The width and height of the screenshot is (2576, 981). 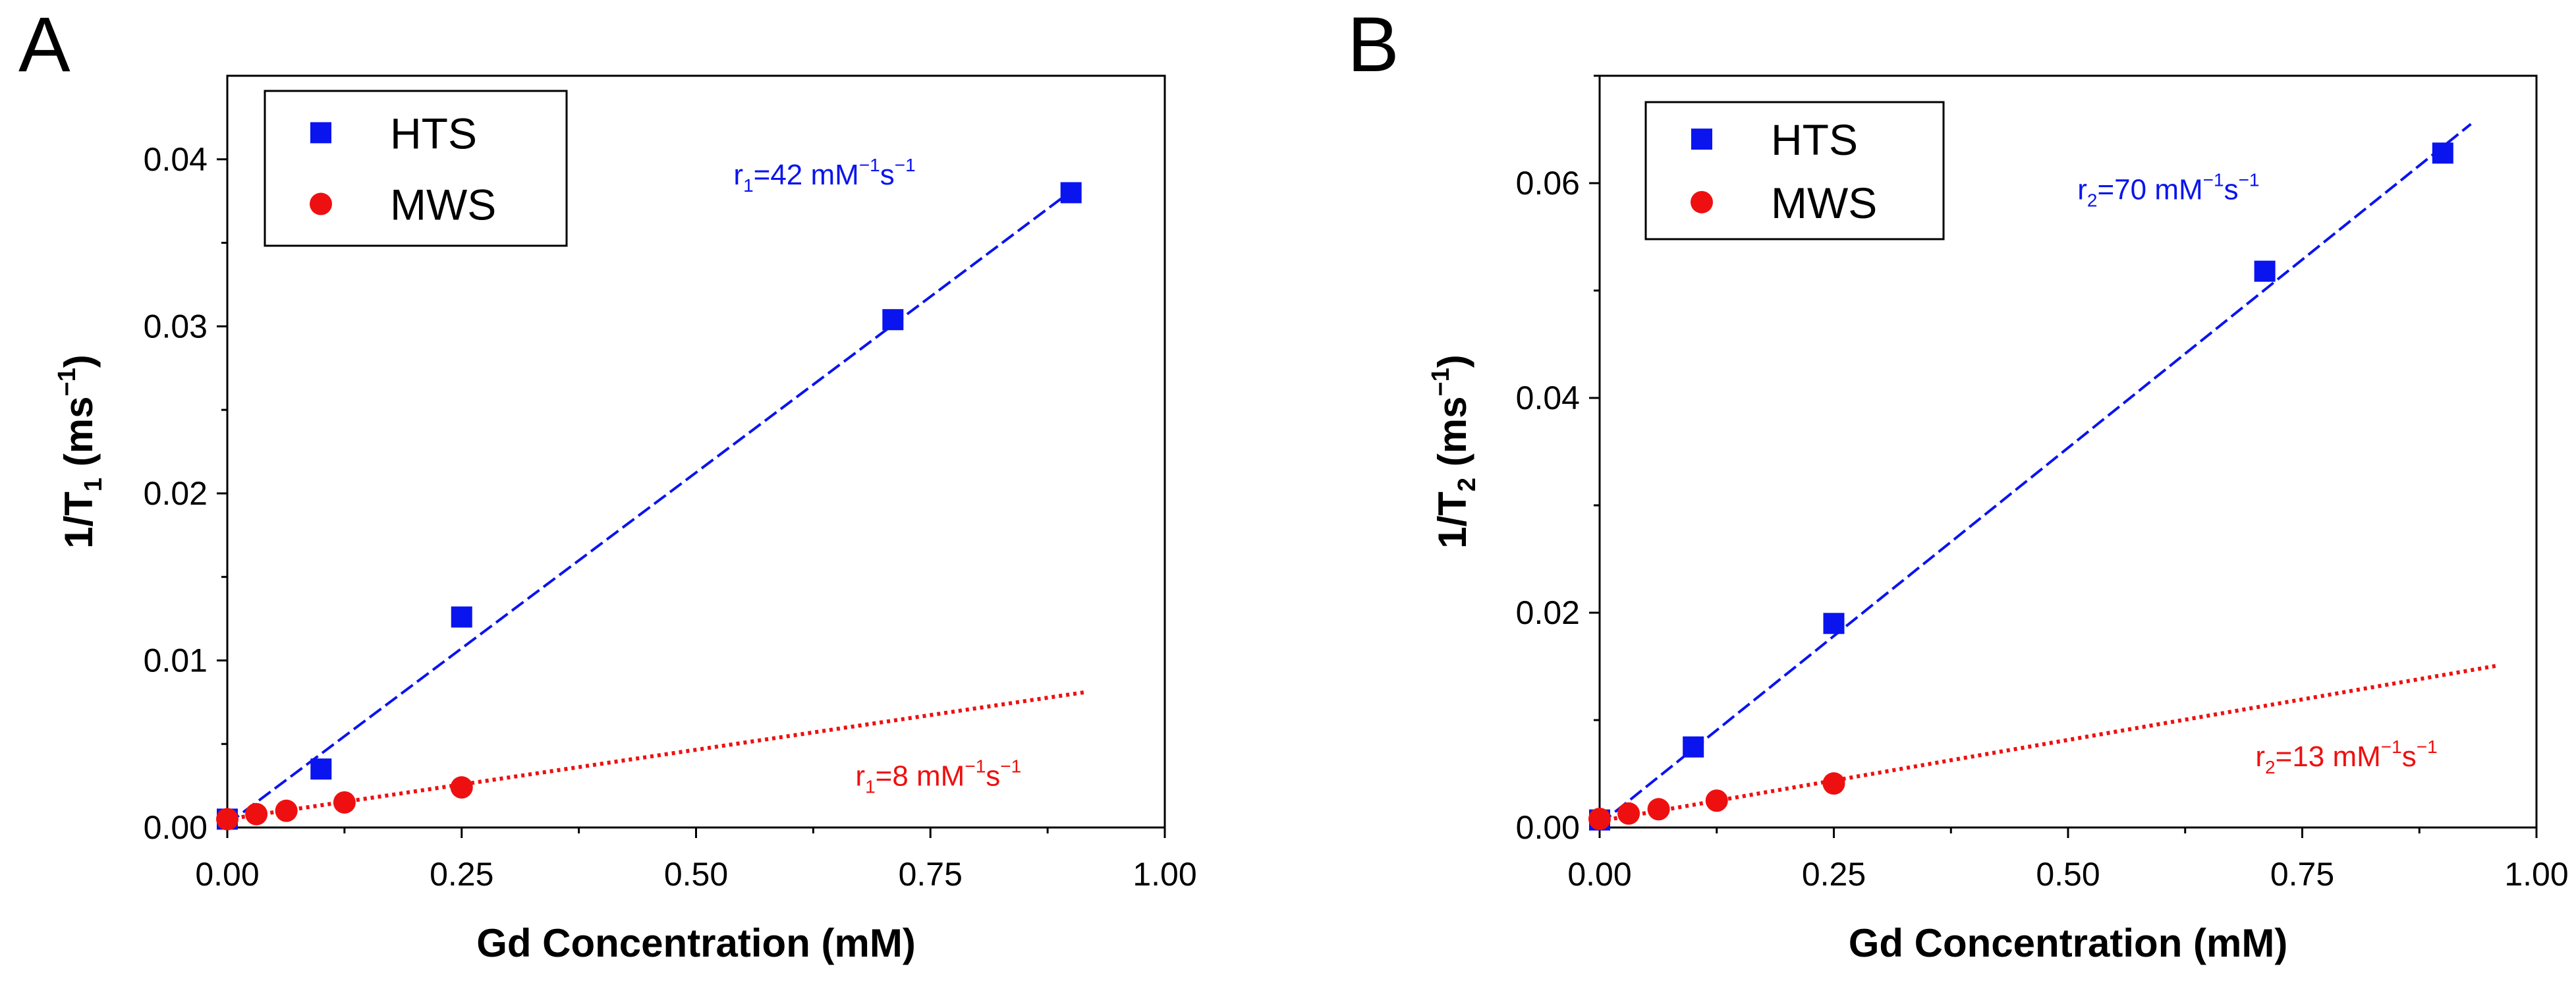 What do you see at coordinates (1373, 44) in the screenshot?
I see `panel-label: B` at bounding box center [1373, 44].